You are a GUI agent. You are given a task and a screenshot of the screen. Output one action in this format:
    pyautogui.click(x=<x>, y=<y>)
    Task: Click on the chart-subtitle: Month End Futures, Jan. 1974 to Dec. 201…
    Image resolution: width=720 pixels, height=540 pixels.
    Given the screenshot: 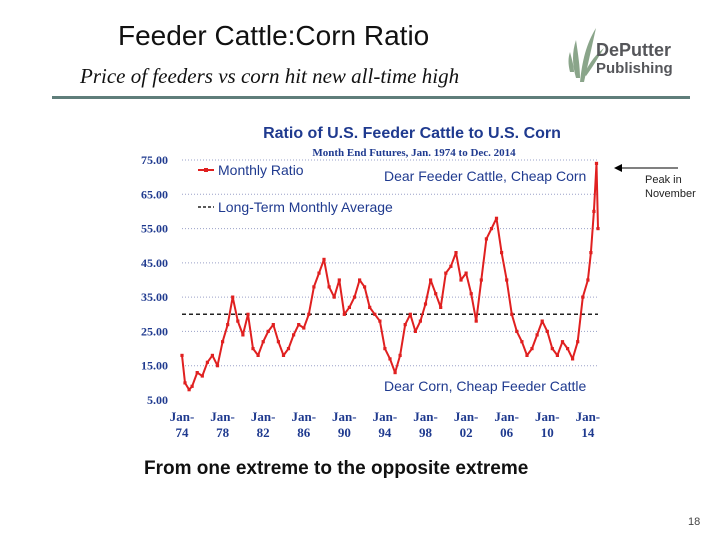 What is the action you would take?
    pyautogui.click(x=414, y=153)
    